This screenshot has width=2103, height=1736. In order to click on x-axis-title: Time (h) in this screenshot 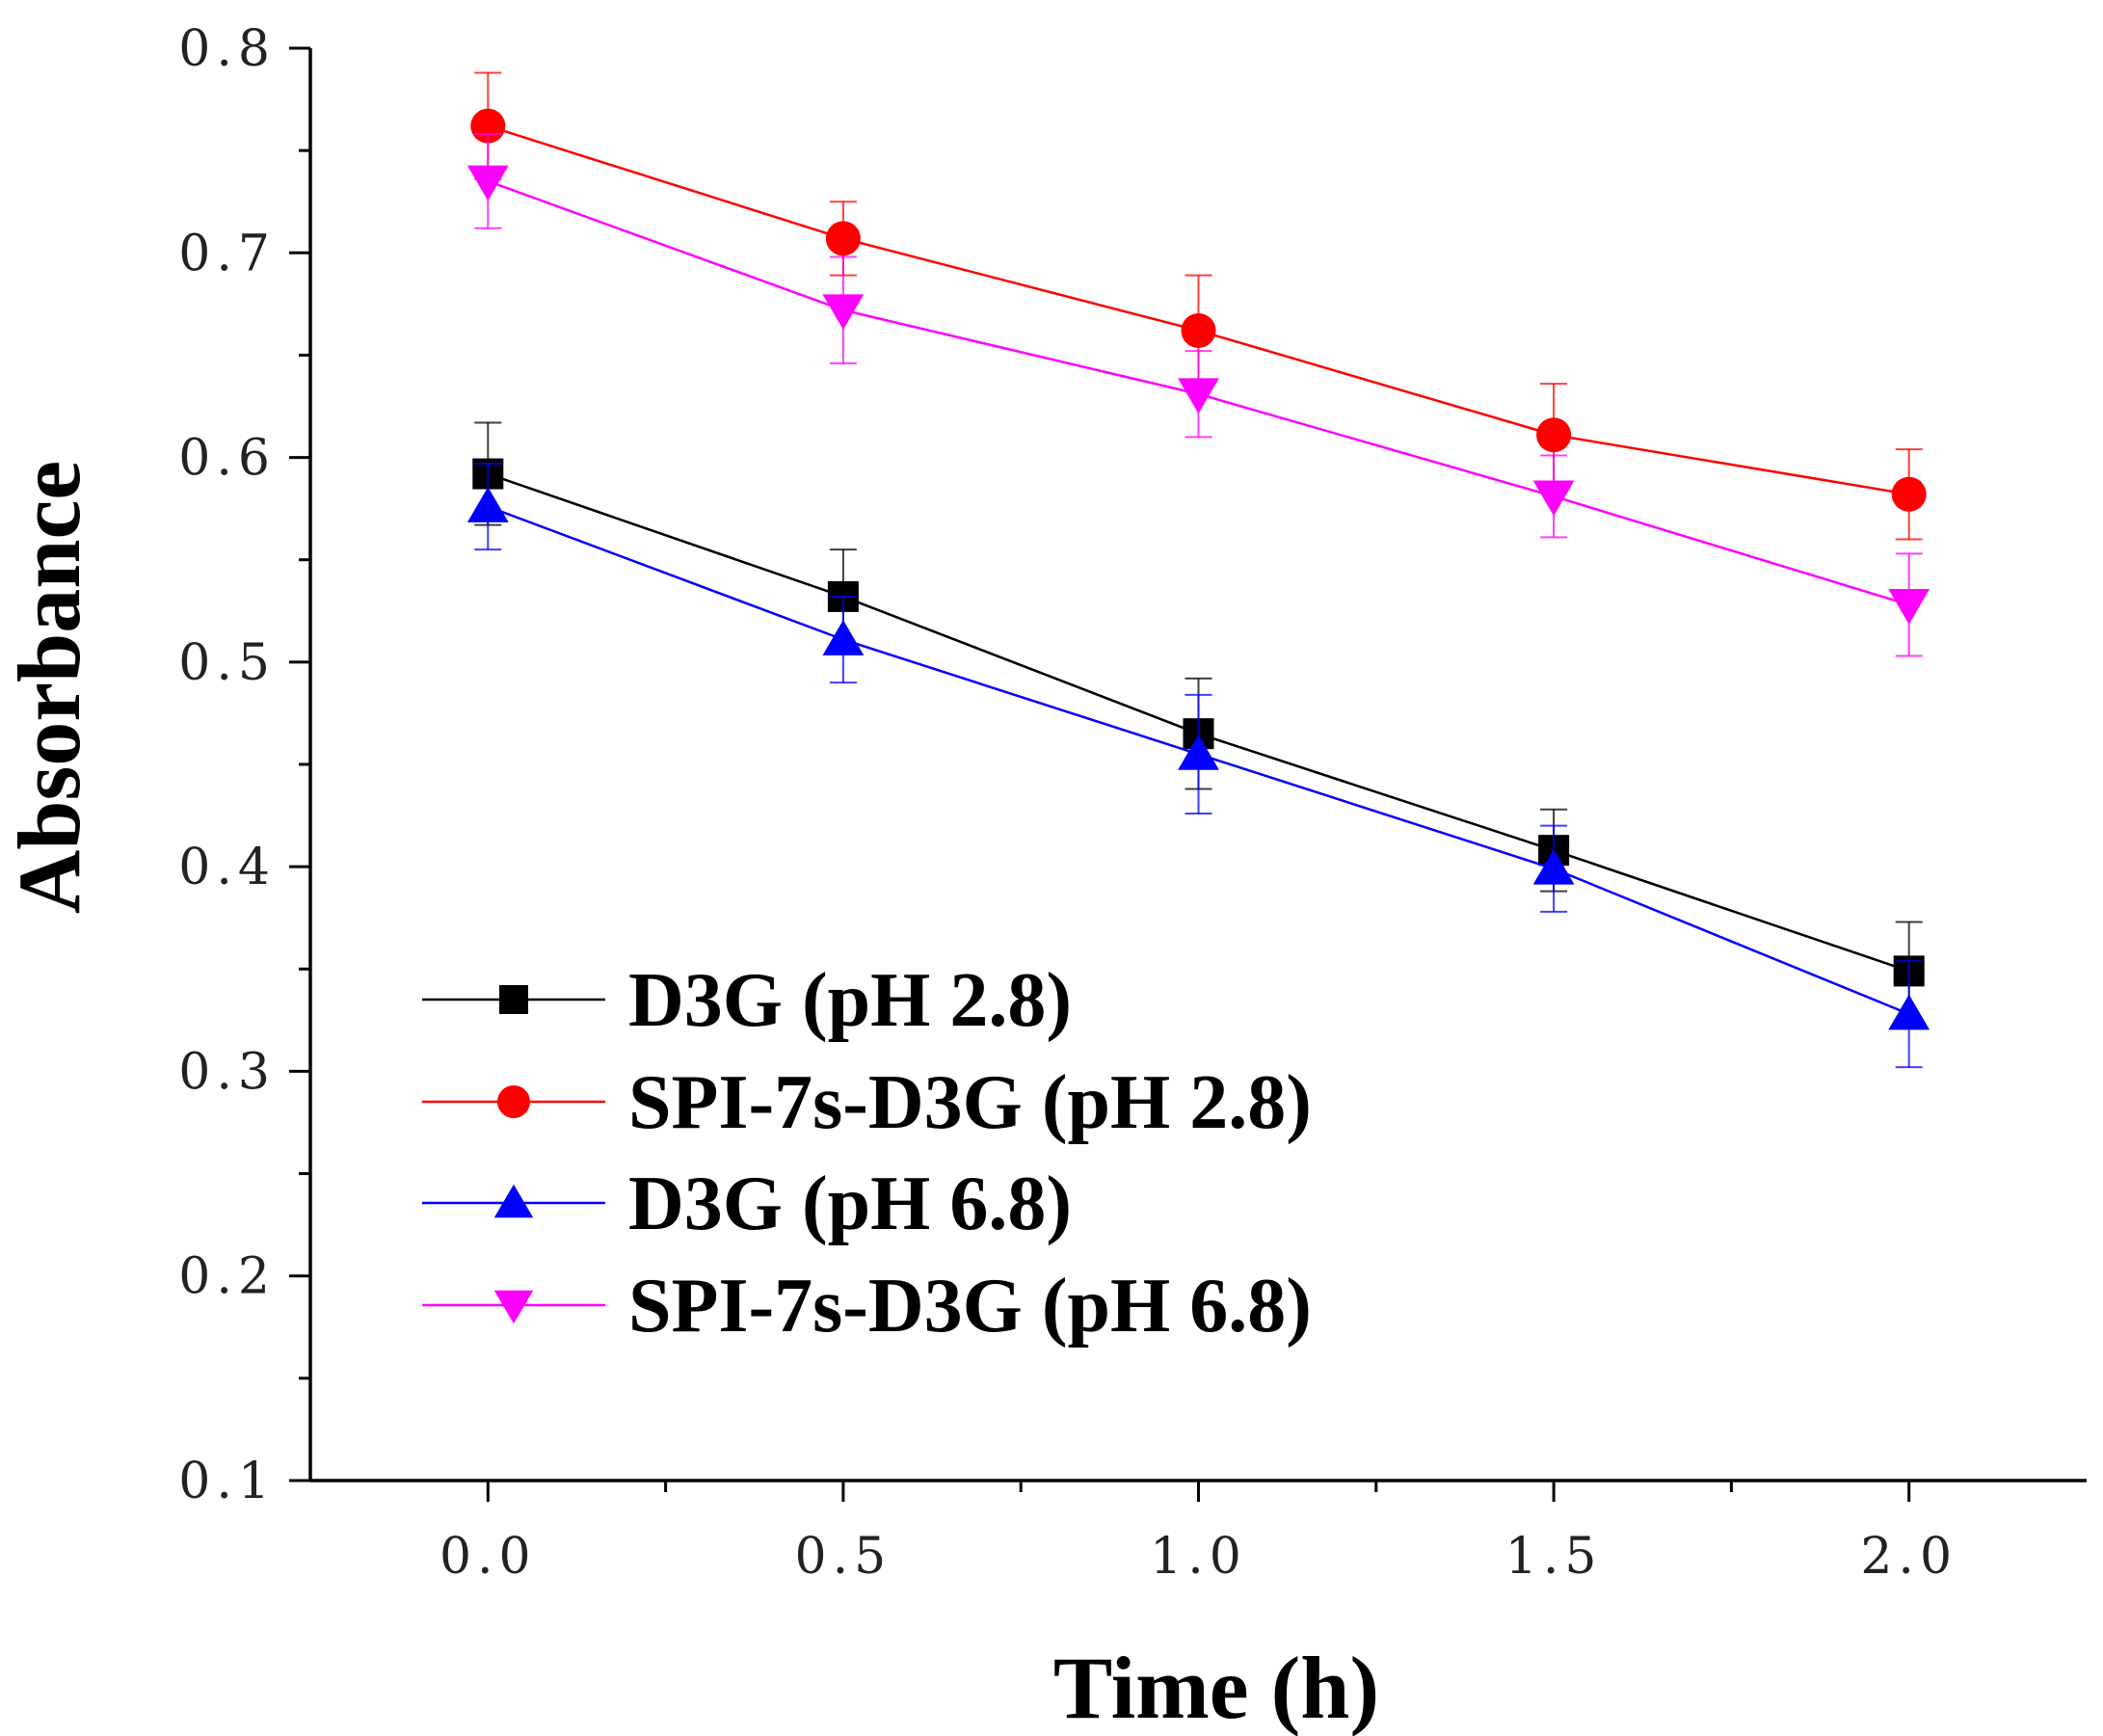, I will do `click(1216, 1687)`.